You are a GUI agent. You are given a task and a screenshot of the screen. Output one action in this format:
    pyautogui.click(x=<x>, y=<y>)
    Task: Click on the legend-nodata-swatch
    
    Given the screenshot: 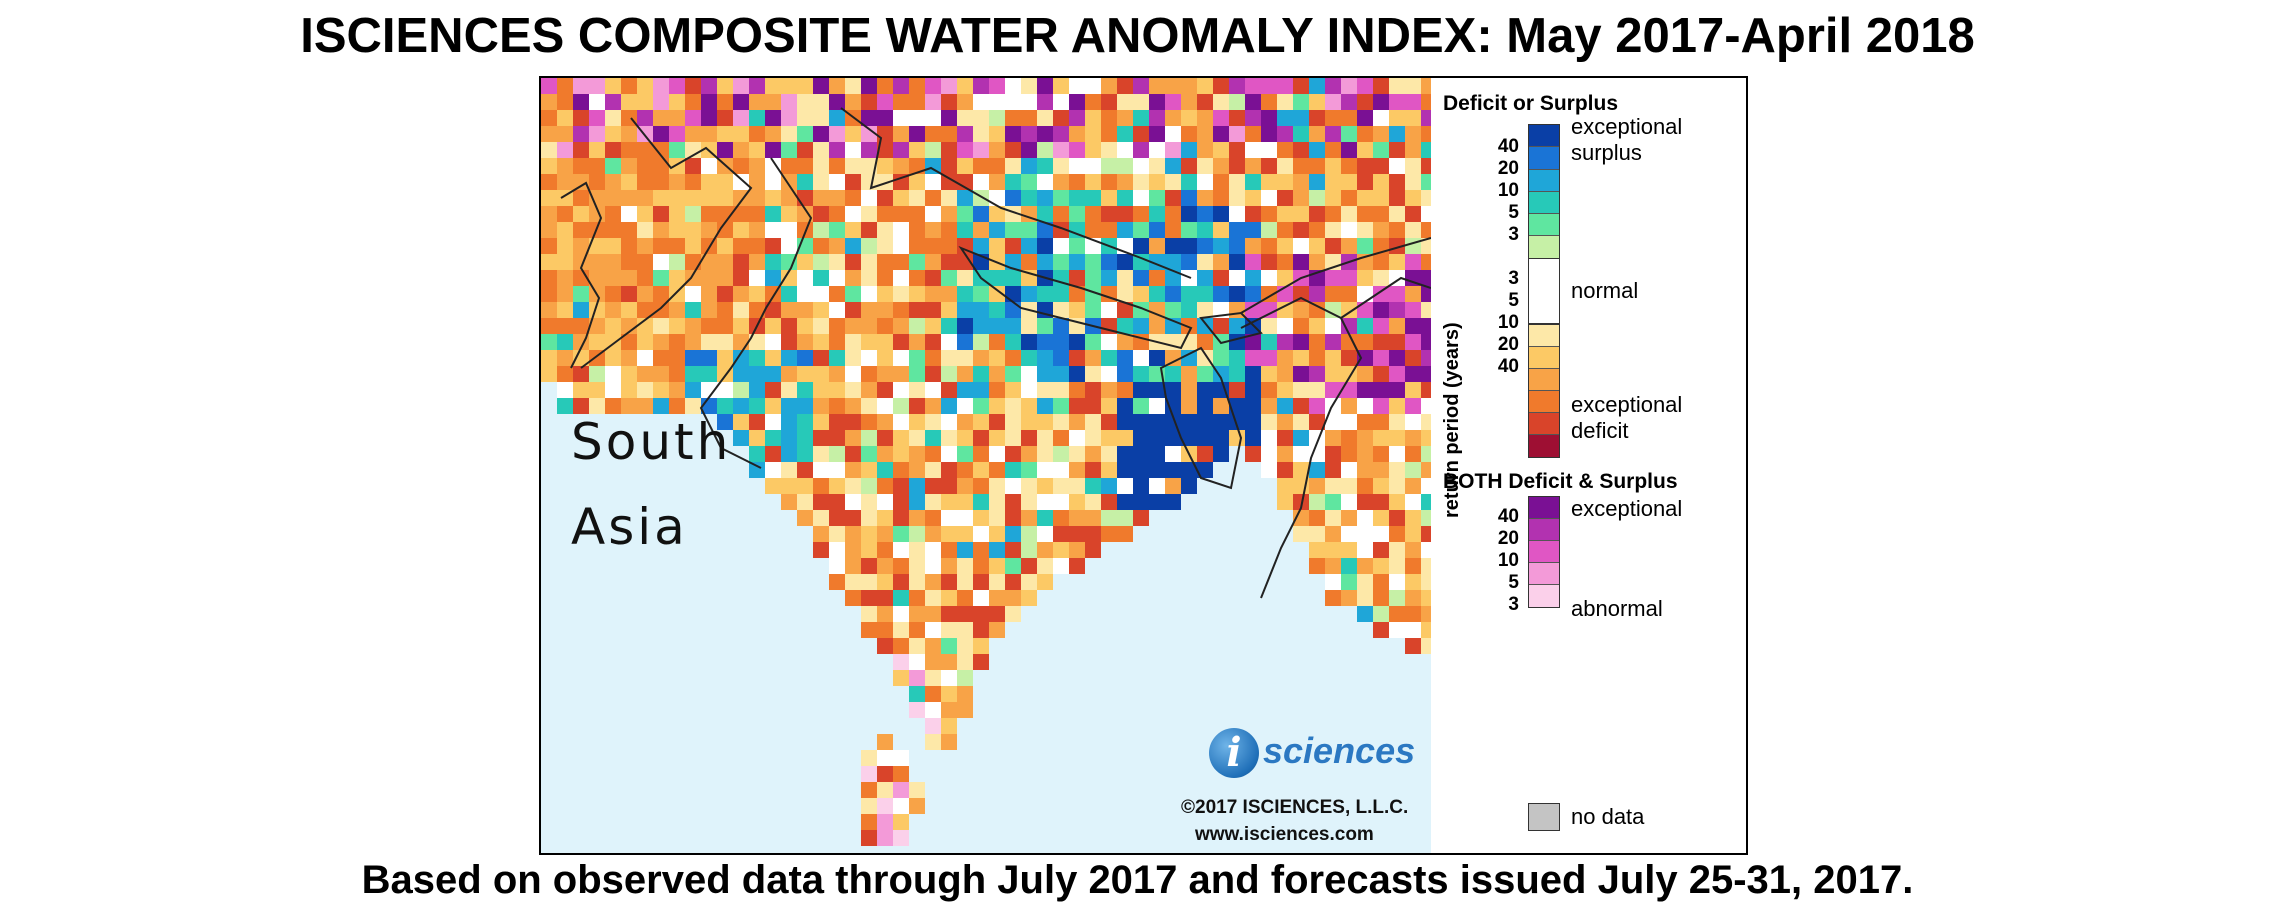 What is the action you would take?
    pyautogui.click(x=1544, y=817)
    